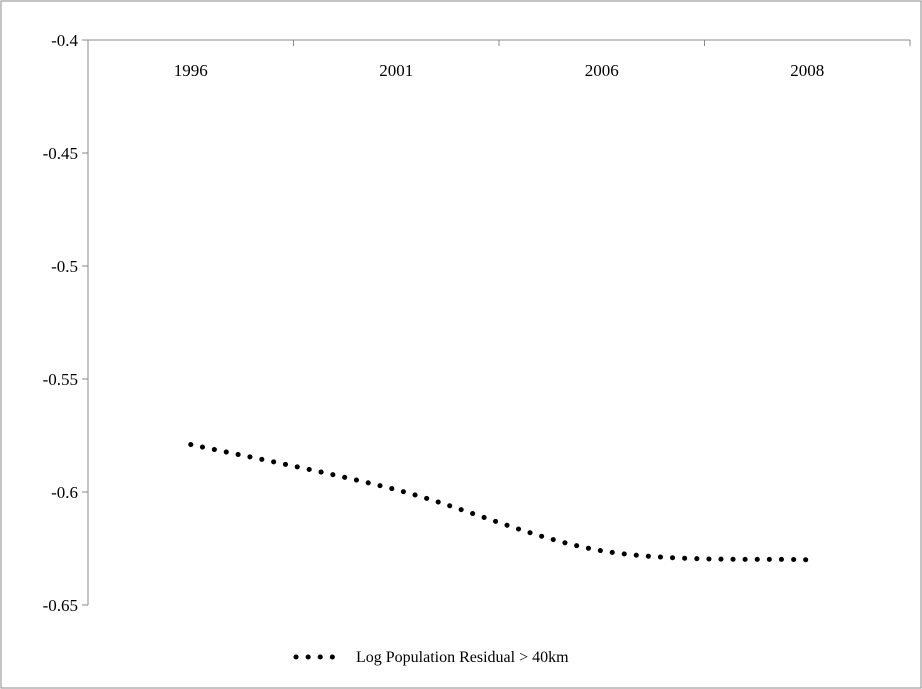 Image resolution: width=922 pixels, height=689 pixels. I want to click on x-tick-label: 1996, so click(191, 70).